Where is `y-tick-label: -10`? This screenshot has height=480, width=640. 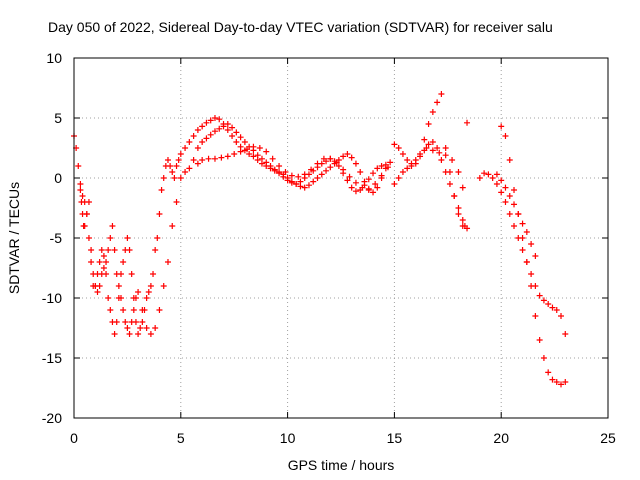 y-tick-label: -10 is located at coordinates (52, 298).